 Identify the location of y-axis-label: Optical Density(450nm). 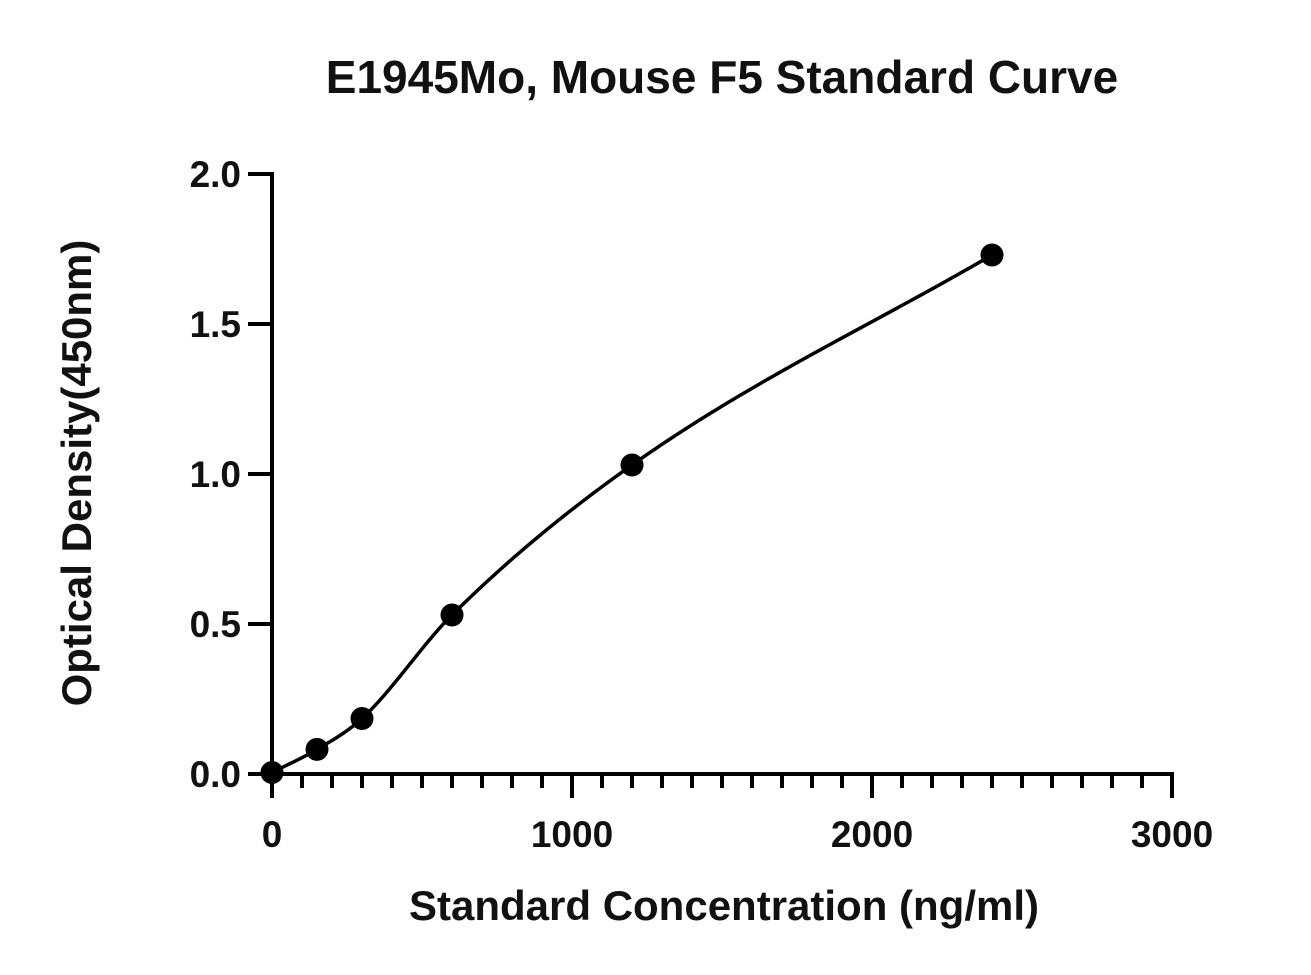
(76, 473).